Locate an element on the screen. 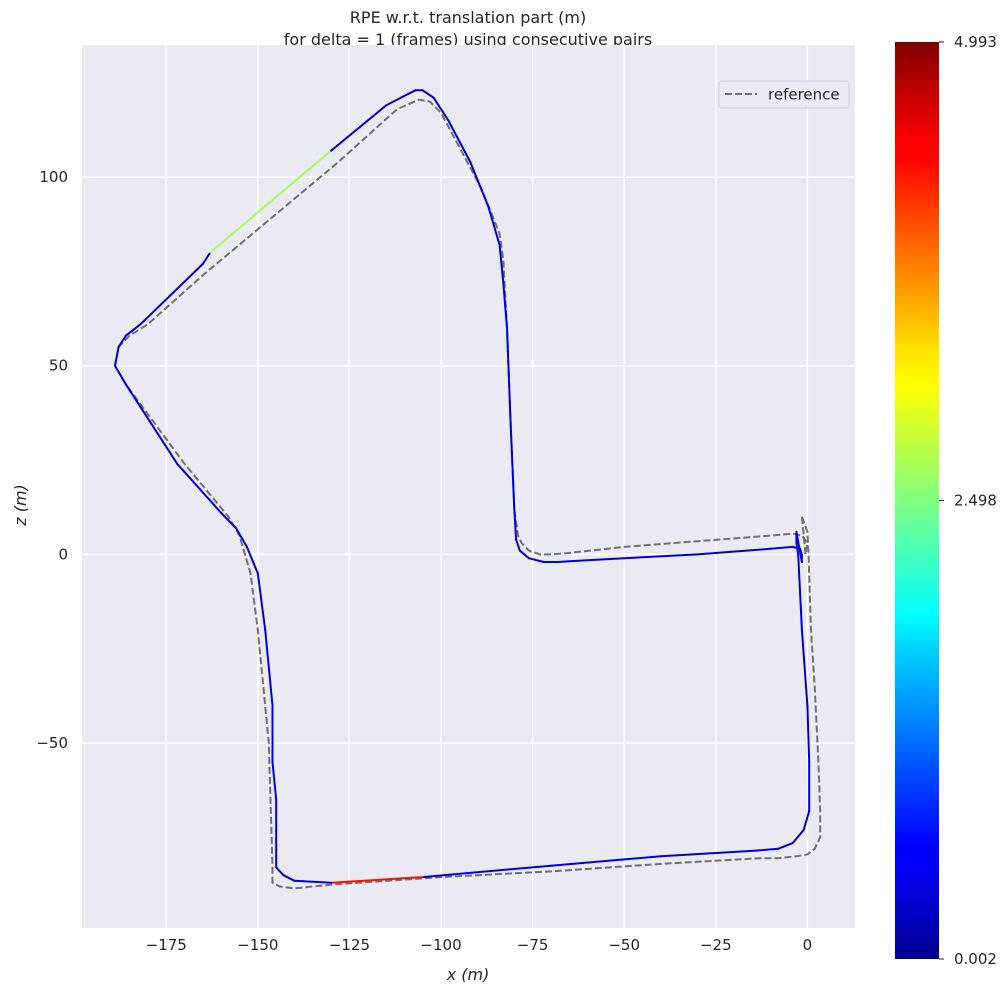  colorbar-tick-label: 2.498 is located at coordinates (975, 500).